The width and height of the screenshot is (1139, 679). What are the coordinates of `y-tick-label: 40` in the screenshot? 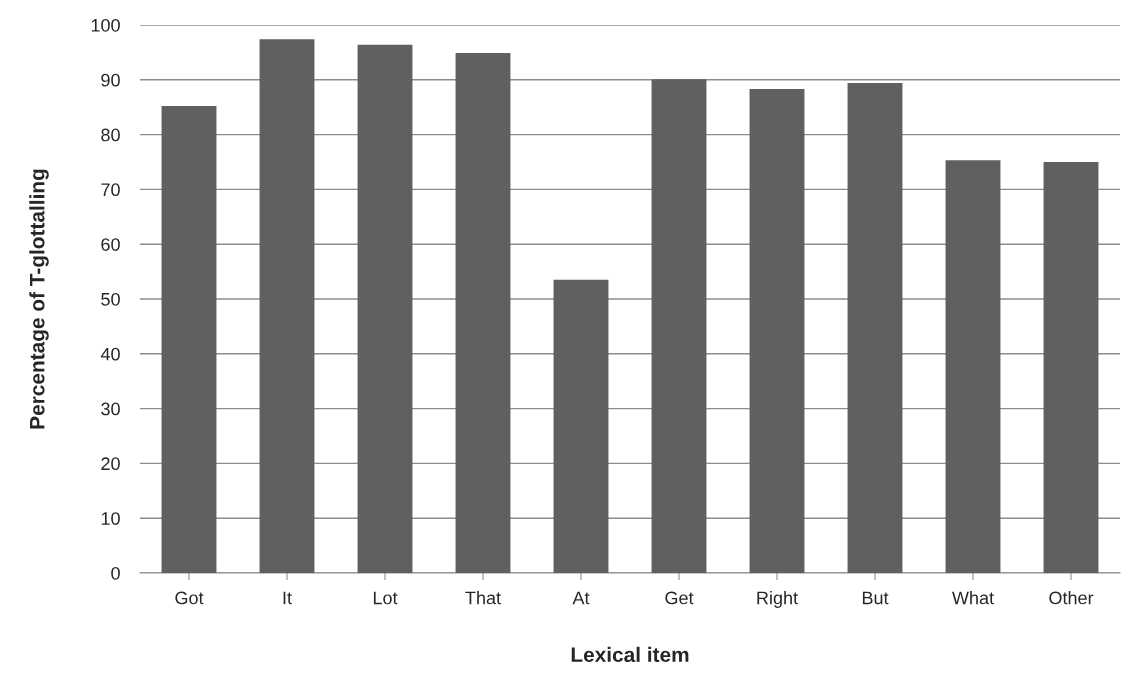 It's located at (110, 354).